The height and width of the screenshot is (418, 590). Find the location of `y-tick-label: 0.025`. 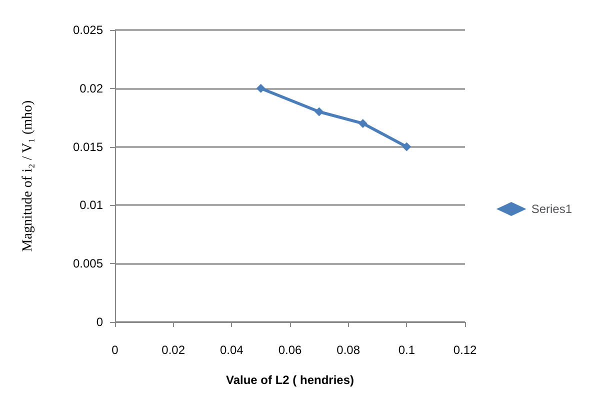

y-tick-label: 0.025 is located at coordinates (88, 30).